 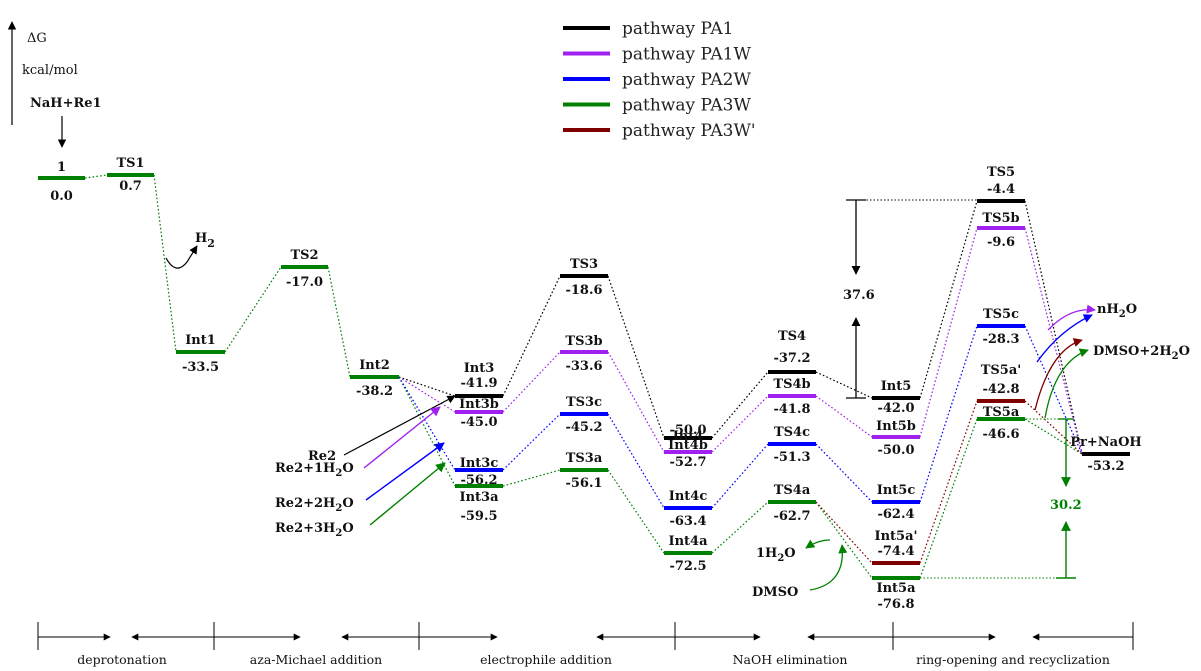 What do you see at coordinates (322, 456) in the screenshot?
I see `re2-label: Re2` at bounding box center [322, 456].